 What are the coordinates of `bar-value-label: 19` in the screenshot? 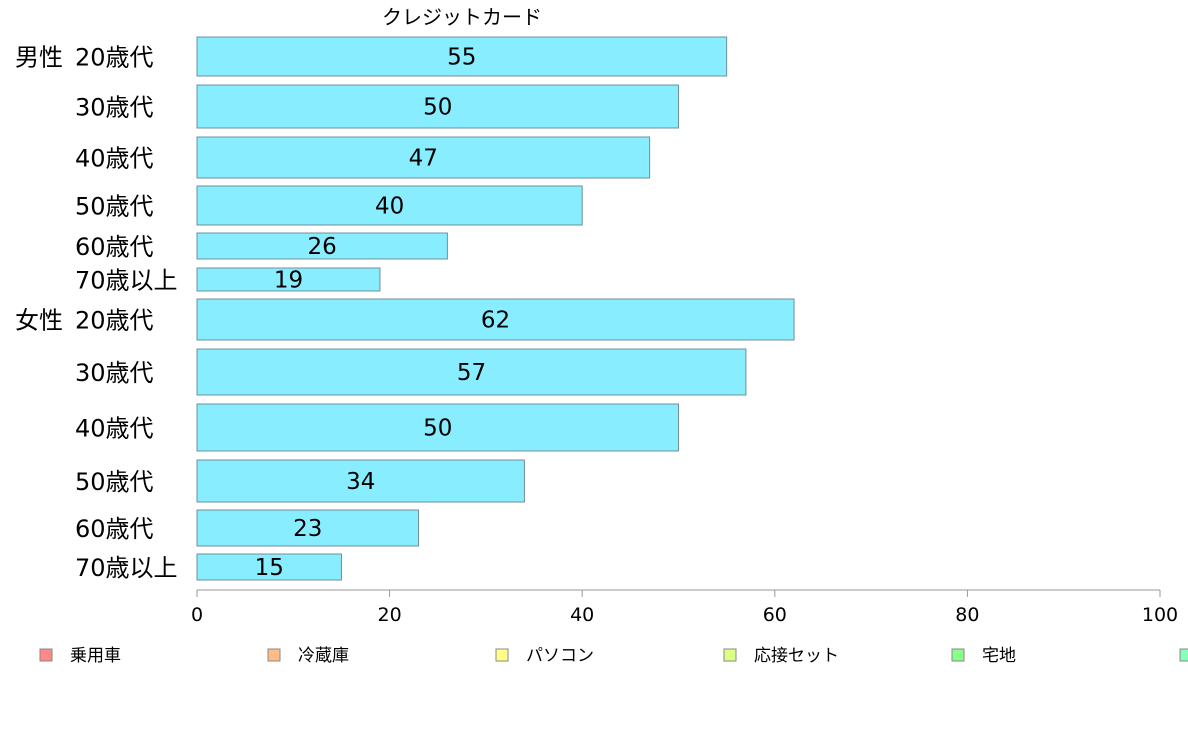 It's located at (288, 281).